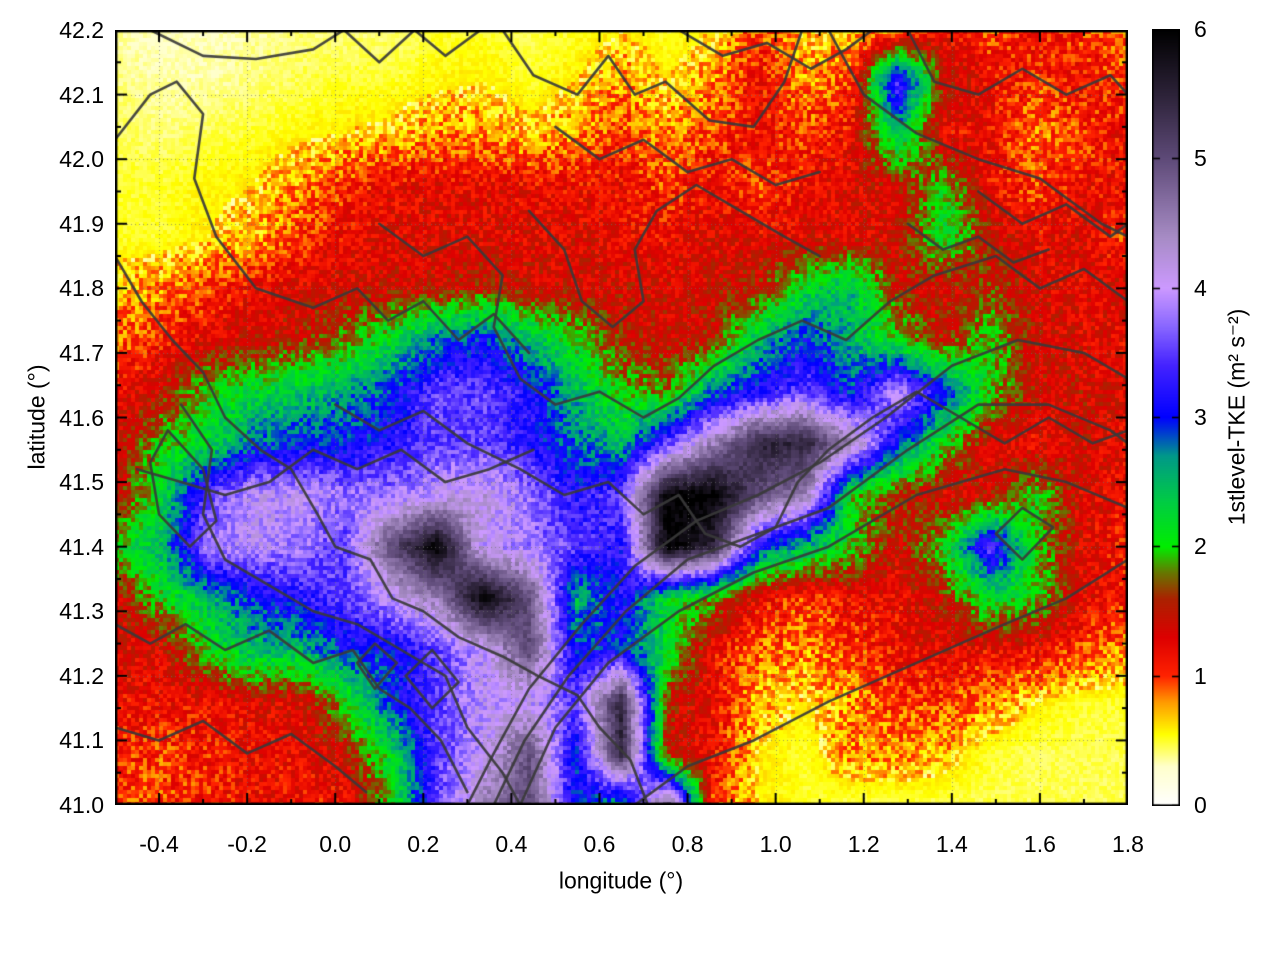  Describe the element at coordinates (81, 482) in the screenshot. I see `y-tick-label: 41.5` at that location.